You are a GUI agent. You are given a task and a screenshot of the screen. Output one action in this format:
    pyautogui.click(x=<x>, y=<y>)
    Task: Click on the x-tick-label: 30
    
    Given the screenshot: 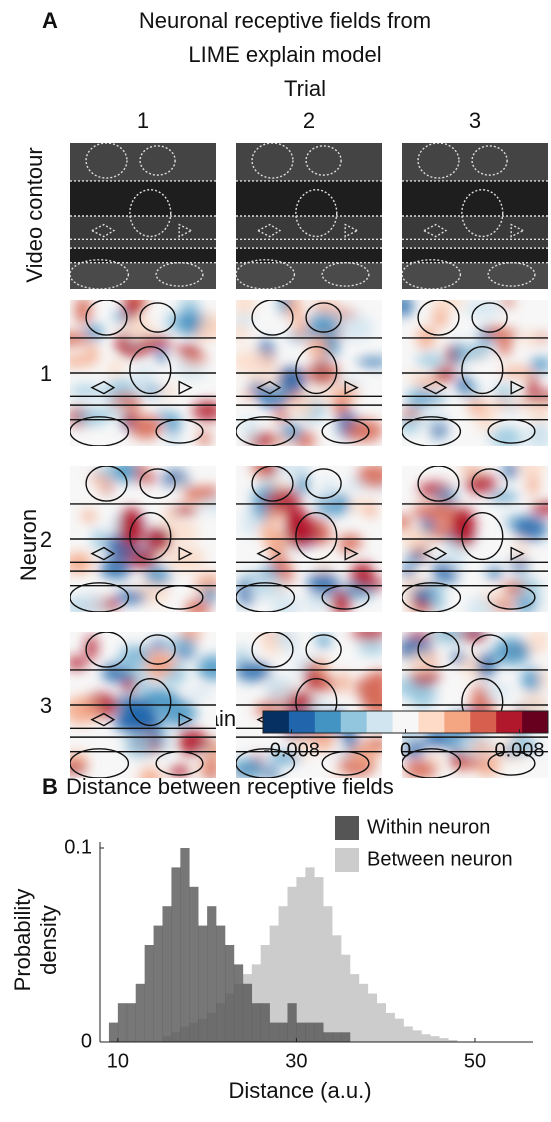 What is the action you would take?
    pyautogui.click(x=296, y=1061)
    